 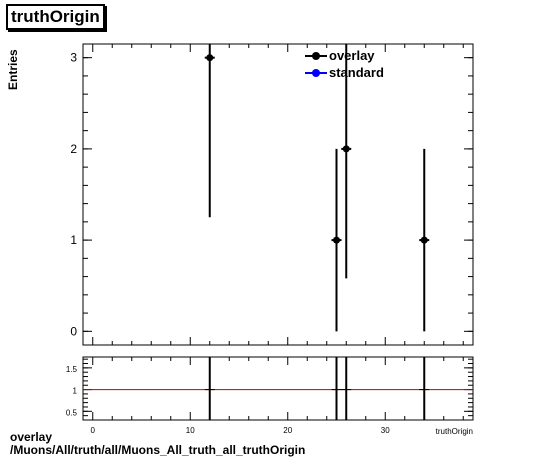 What do you see at coordinates (352, 55) in the screenshot?
I see `legend-label-overlay: overlay` at bounding box center [352, 55].